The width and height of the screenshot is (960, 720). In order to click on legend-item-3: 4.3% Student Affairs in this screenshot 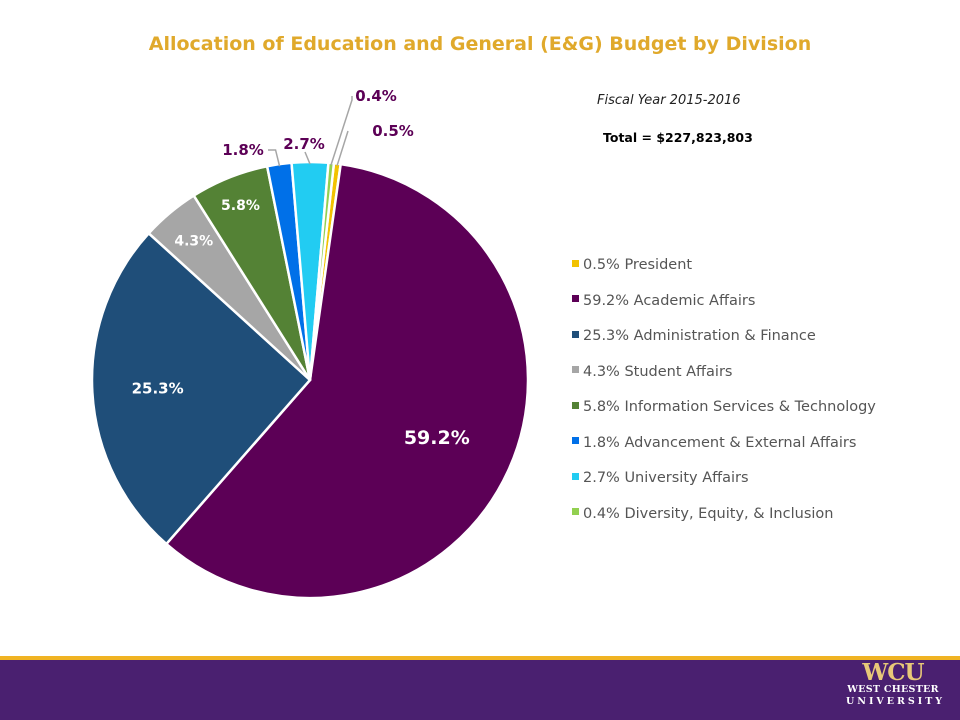, I will do `click(652, 372)`.